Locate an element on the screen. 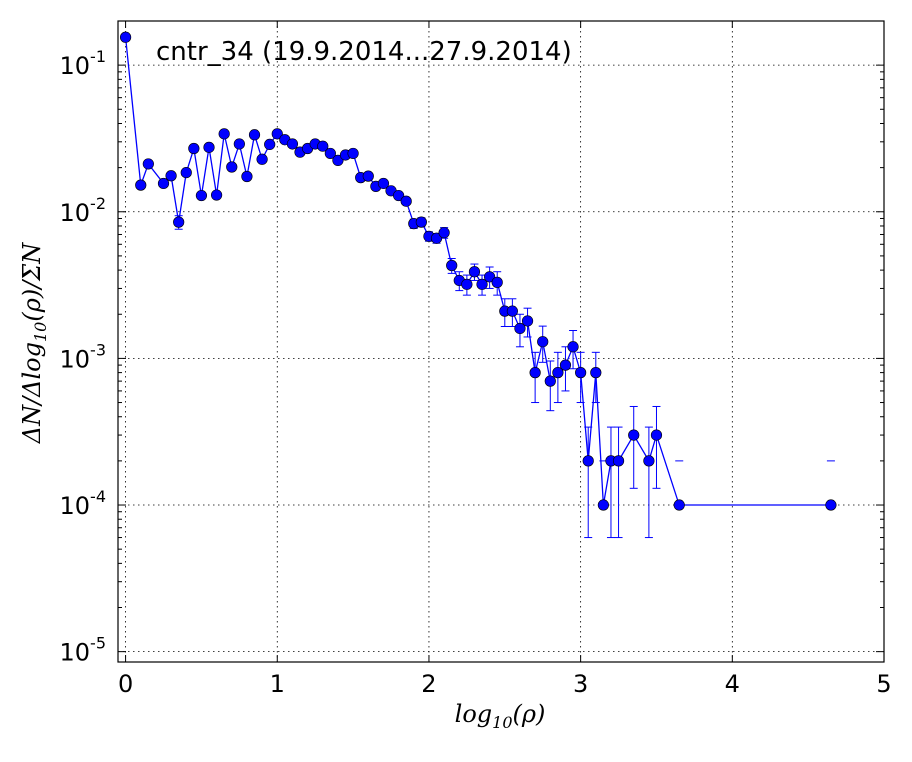 The image size is (912, 762). y-tick-label: 10⁻¹ is located at coordinates (83, 63).